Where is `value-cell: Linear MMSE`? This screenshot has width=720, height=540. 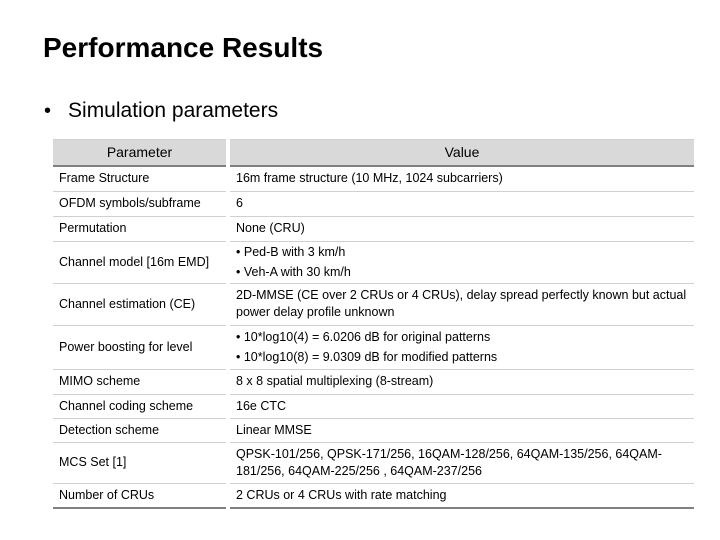 value-cell: Linear MMSE is located at coordinates (460, 430).